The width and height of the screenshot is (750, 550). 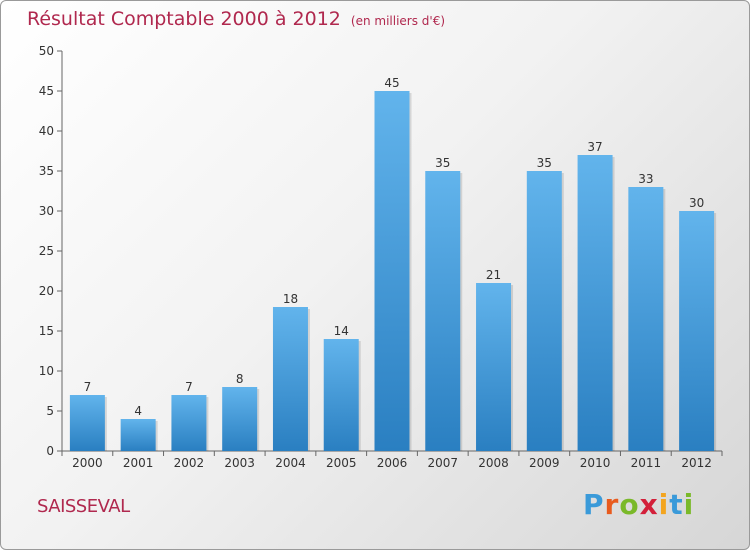 I want to click on x-tick-label: 2008, so click(x=493, y=463).